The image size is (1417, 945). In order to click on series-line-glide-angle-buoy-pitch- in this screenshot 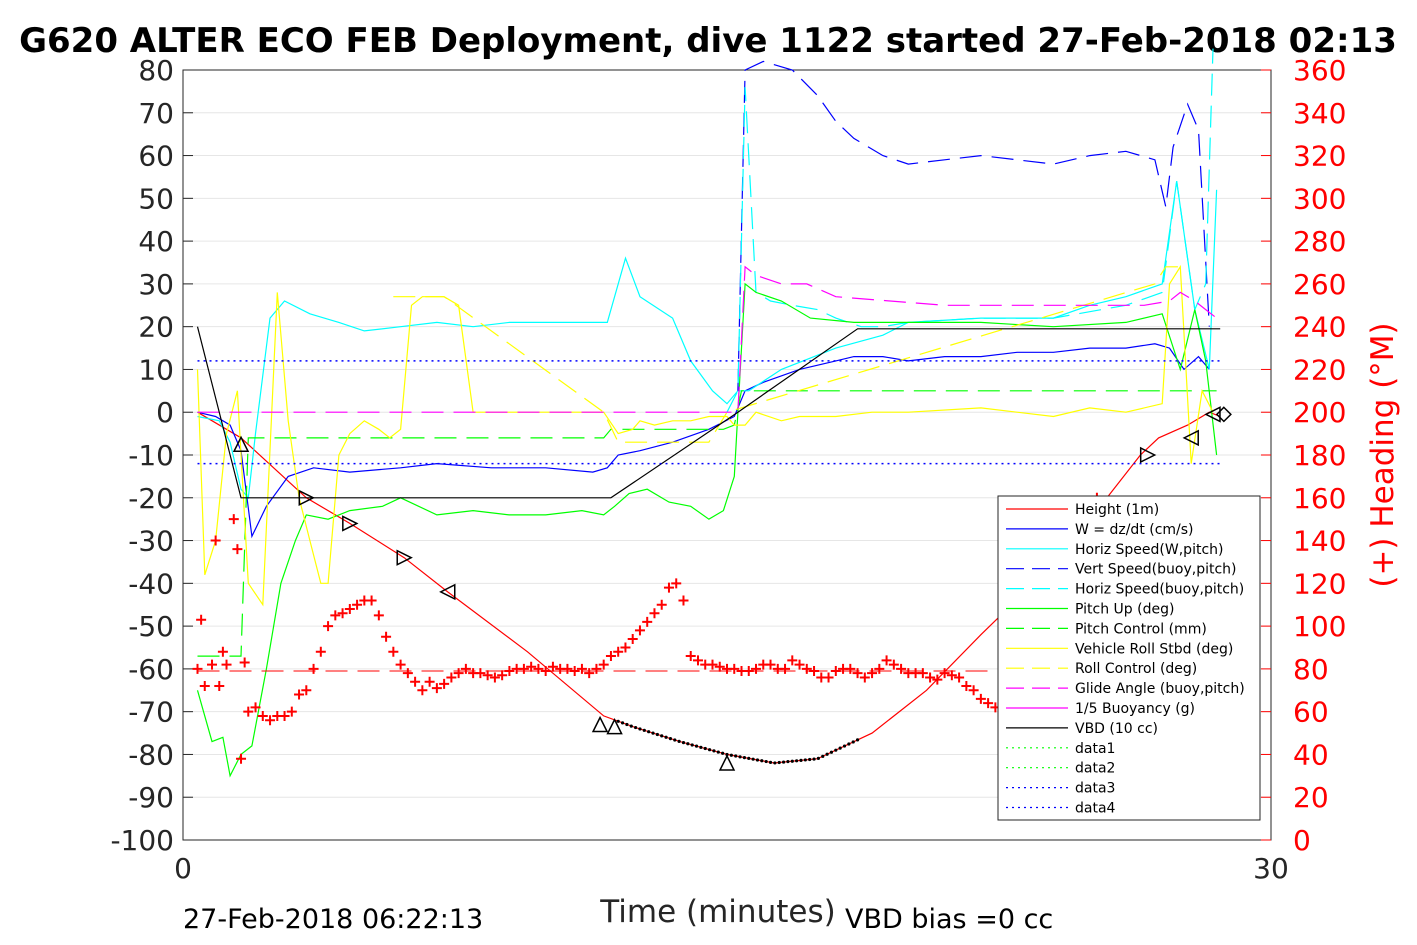, I will do `click(707, 339)`.